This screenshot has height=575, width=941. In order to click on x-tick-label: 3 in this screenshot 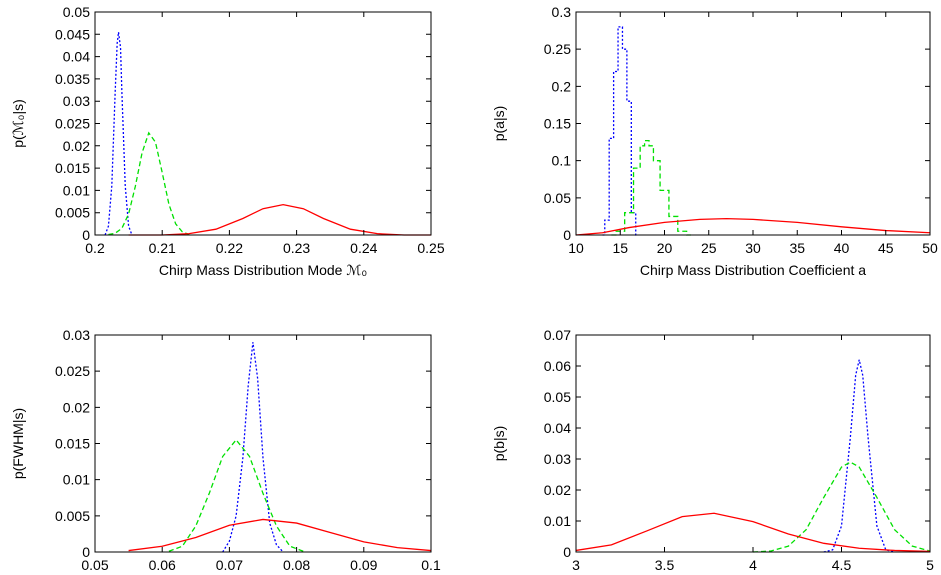, I will do `click(576, 565)`.